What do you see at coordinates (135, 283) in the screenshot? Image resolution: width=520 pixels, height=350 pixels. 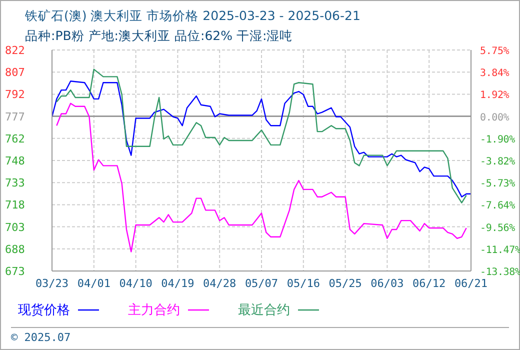 I see `x-tick-label: 04/10` at bounding box center [135, 283].